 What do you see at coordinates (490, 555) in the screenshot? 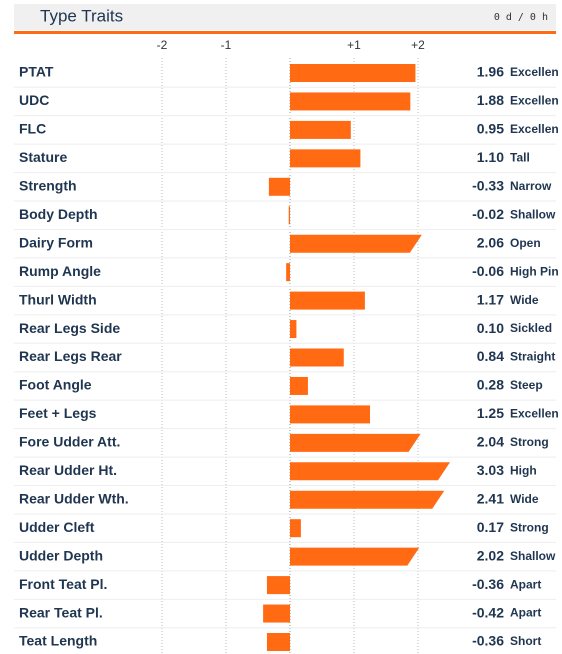
I see `value-label: 2.02` at bounding box center [490, 555].